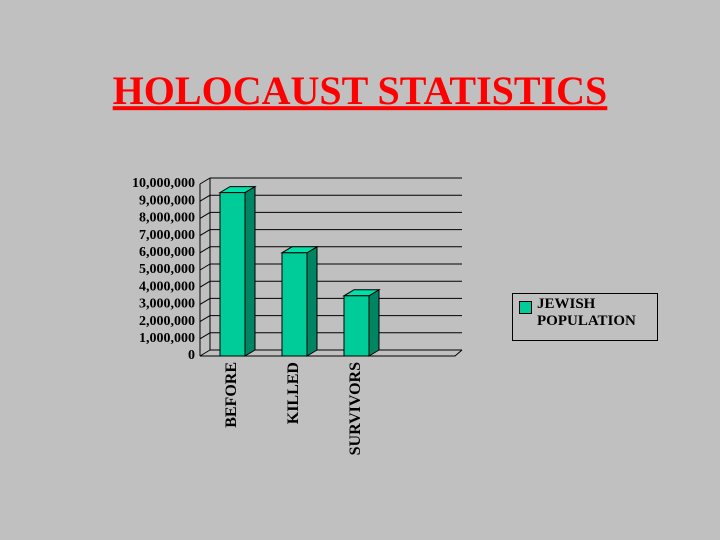 The width and height of the screenshot is (720, 540). I want to click on x-tick-label: SURVIVORS, so click(355, 408).